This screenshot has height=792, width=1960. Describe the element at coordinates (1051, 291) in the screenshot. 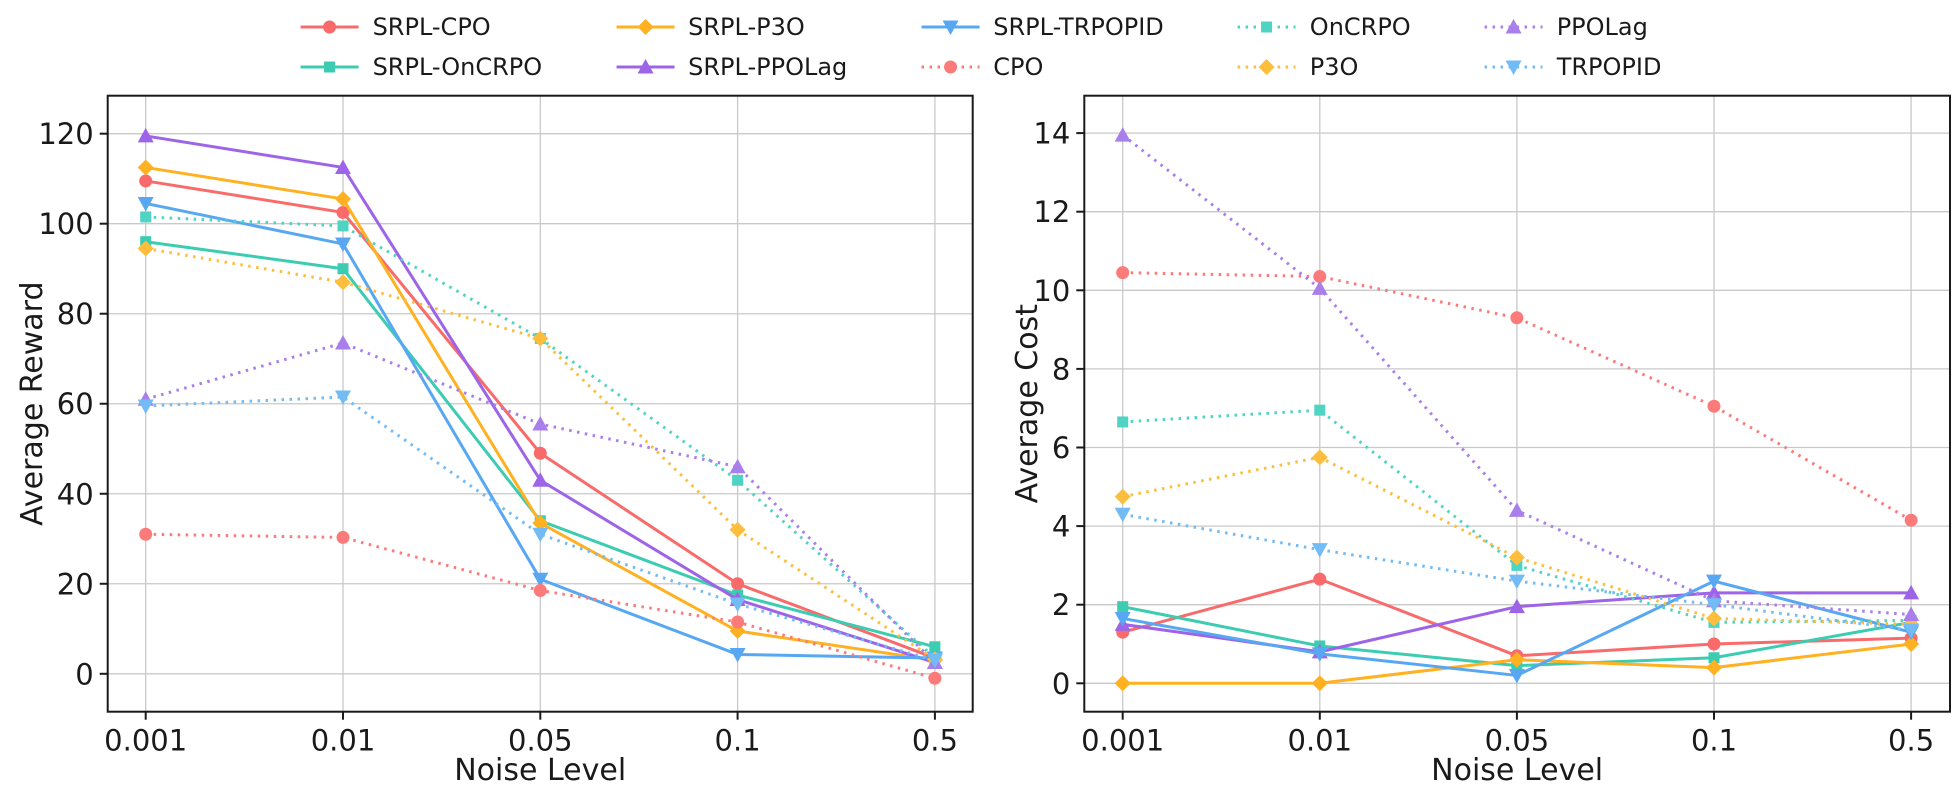

I see `y-tick-label: 10` at that location.